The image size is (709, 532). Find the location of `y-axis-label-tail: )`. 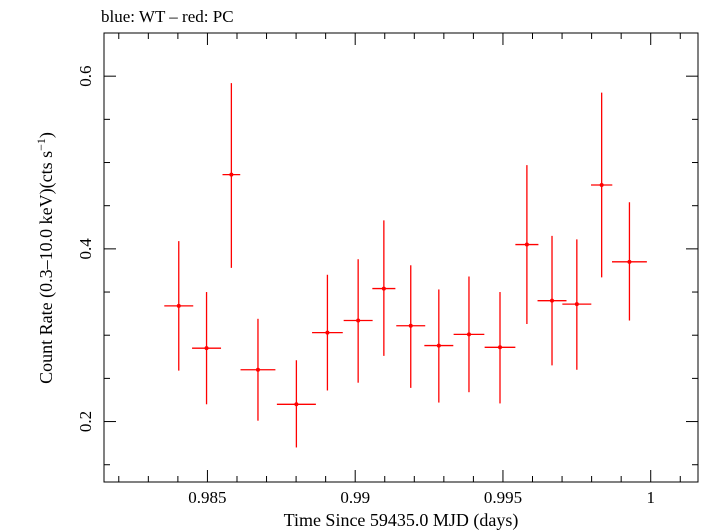

y-axis-label-tail: ) is located at coordinates (46, 135).